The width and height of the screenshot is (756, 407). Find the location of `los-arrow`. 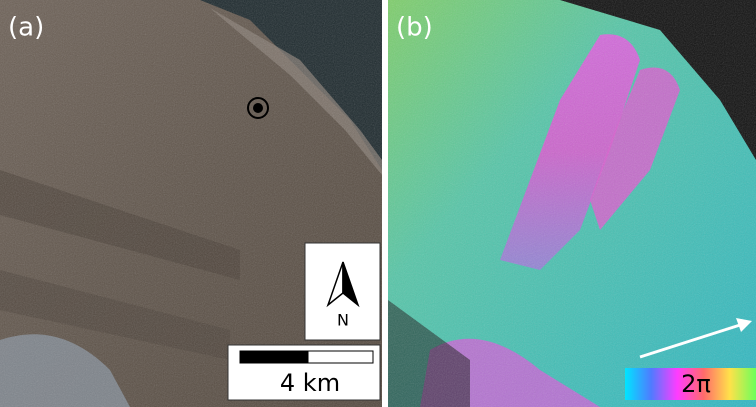

los-arrow is located at coordinates (690, 341).